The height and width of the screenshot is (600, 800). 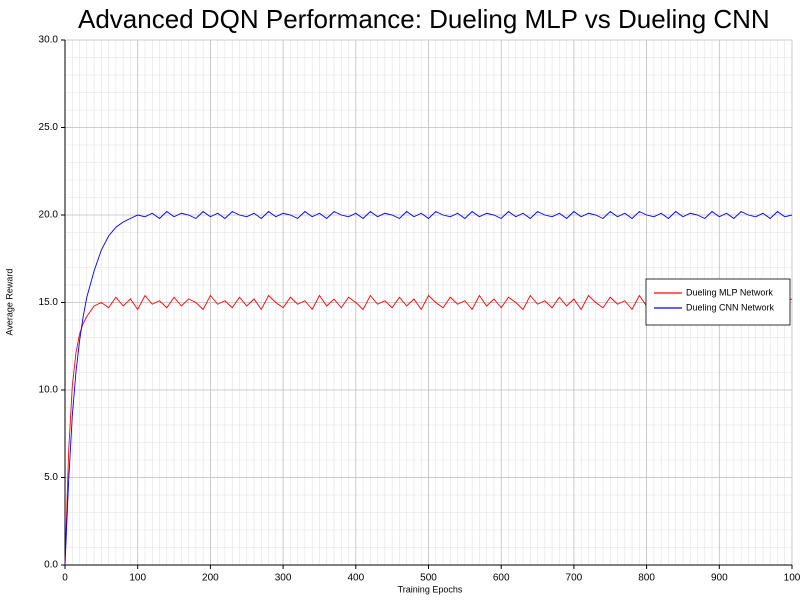 What do you see at coordinates (9, 302) in the screenshot?
I see `y-axis-label: Average Reward` at bounding box center [9, 302].